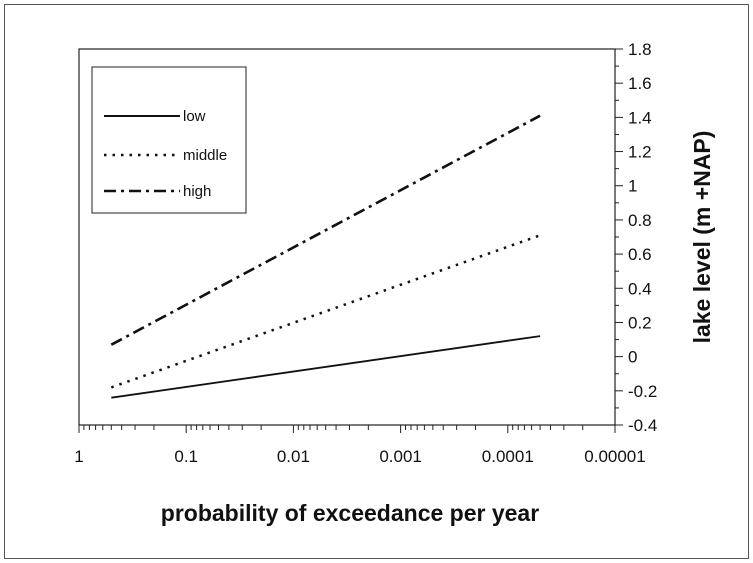 This screenshot has width=753, height=563. What do you see at coordinates (640, 117) in the screenshot?
I see `y-tick-label: 1.4` at bounding box center [640, 117].